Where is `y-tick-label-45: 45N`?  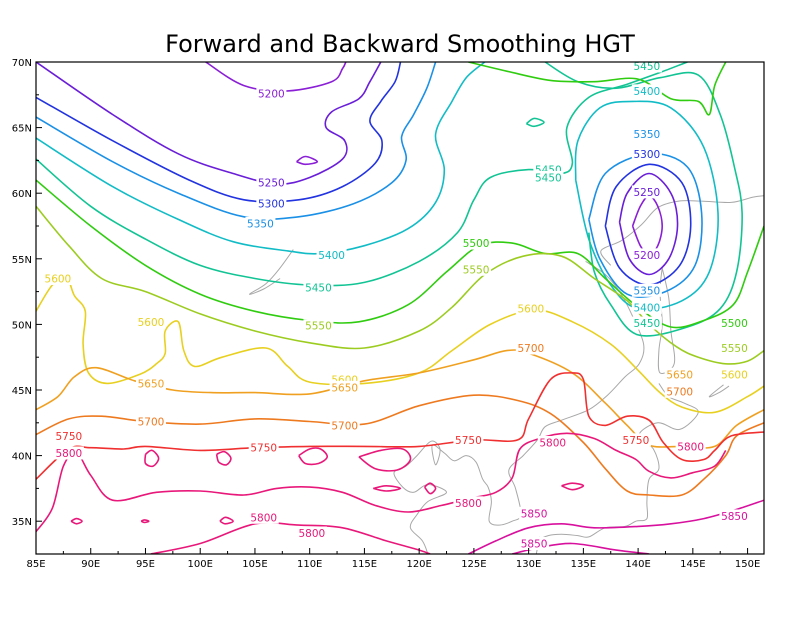
y-tick-label-45: 45N is located at coordinates (22, 391).